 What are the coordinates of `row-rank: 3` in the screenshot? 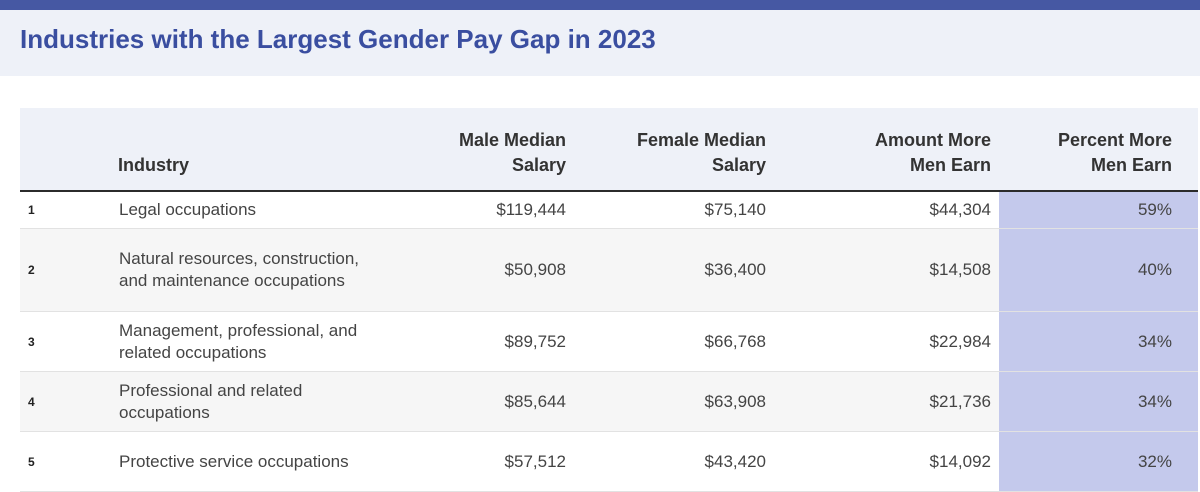 It's located at (69, 341).